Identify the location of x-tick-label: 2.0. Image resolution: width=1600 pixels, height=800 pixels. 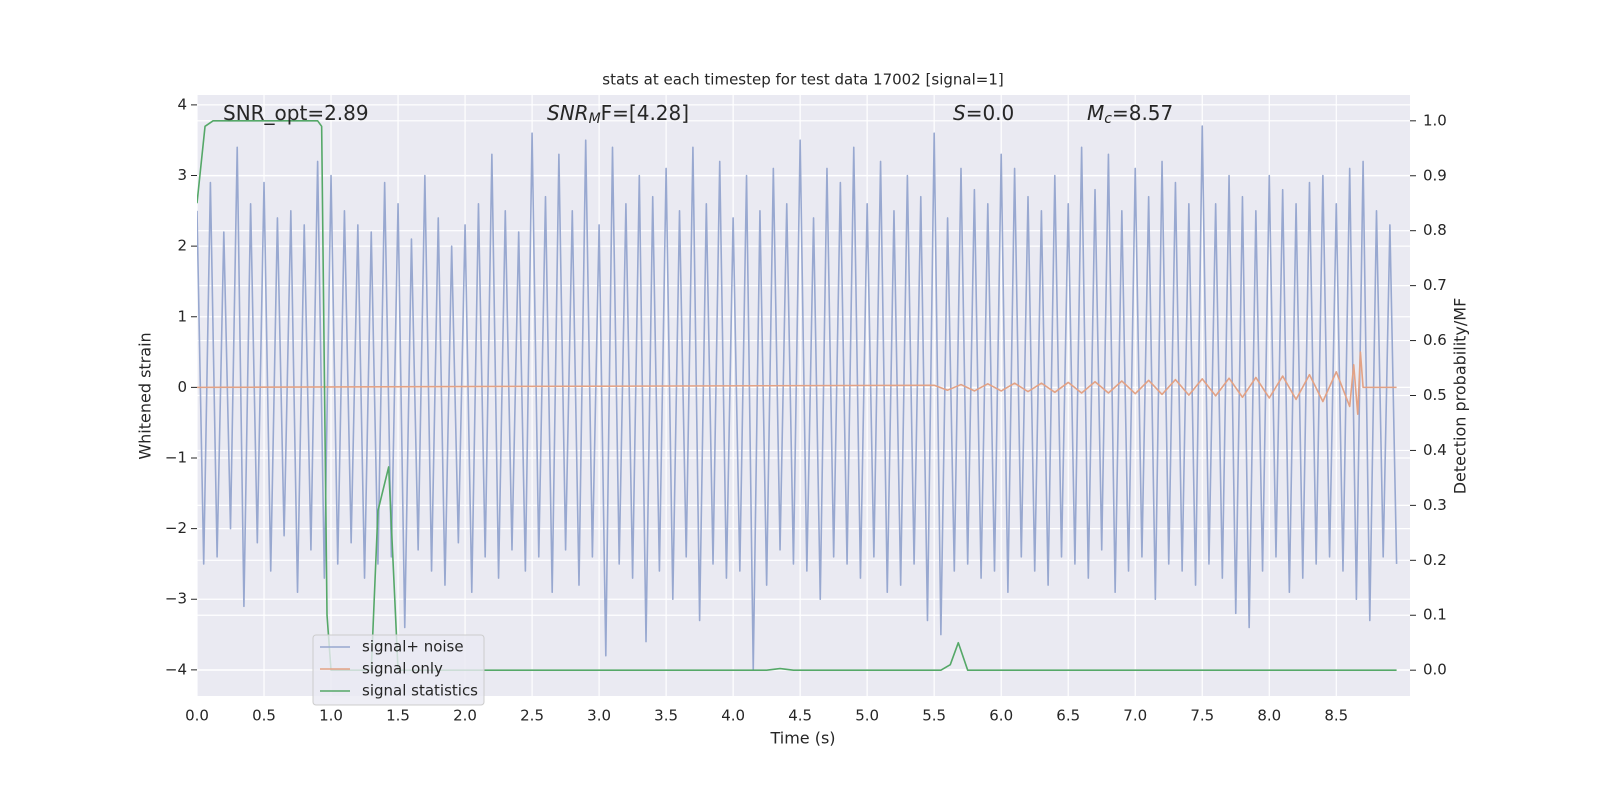
(465, 716).